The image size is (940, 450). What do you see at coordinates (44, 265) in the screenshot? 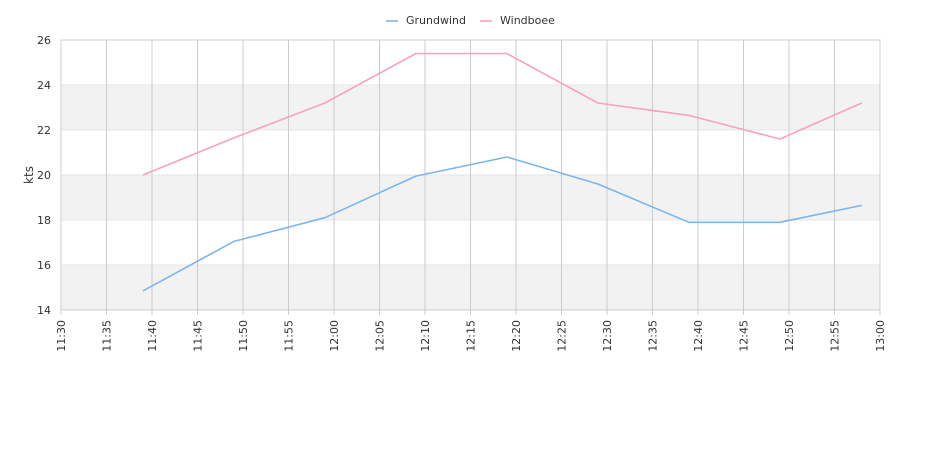
I see `y-tick-label: 16` at bounding box center [44, 265].